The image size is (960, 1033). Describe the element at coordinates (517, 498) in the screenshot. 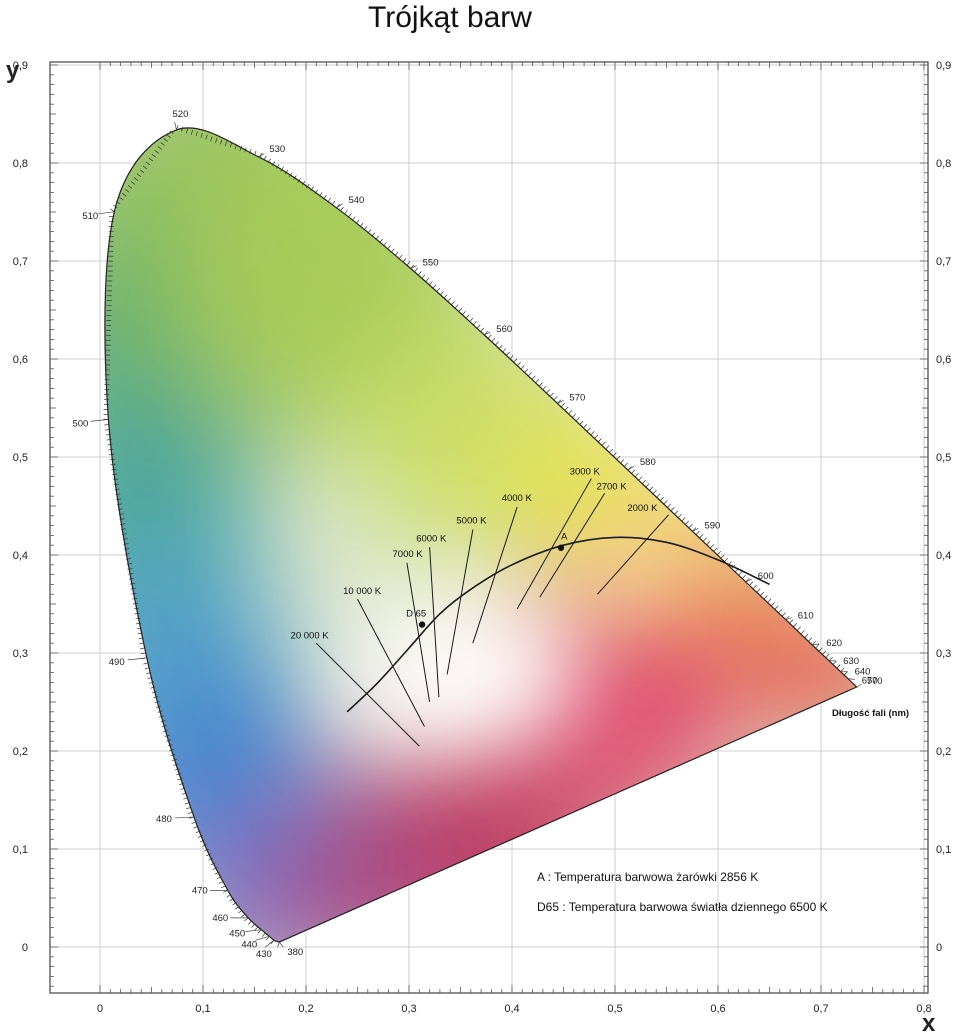

I see `cct-label: 4000 K` at that location.